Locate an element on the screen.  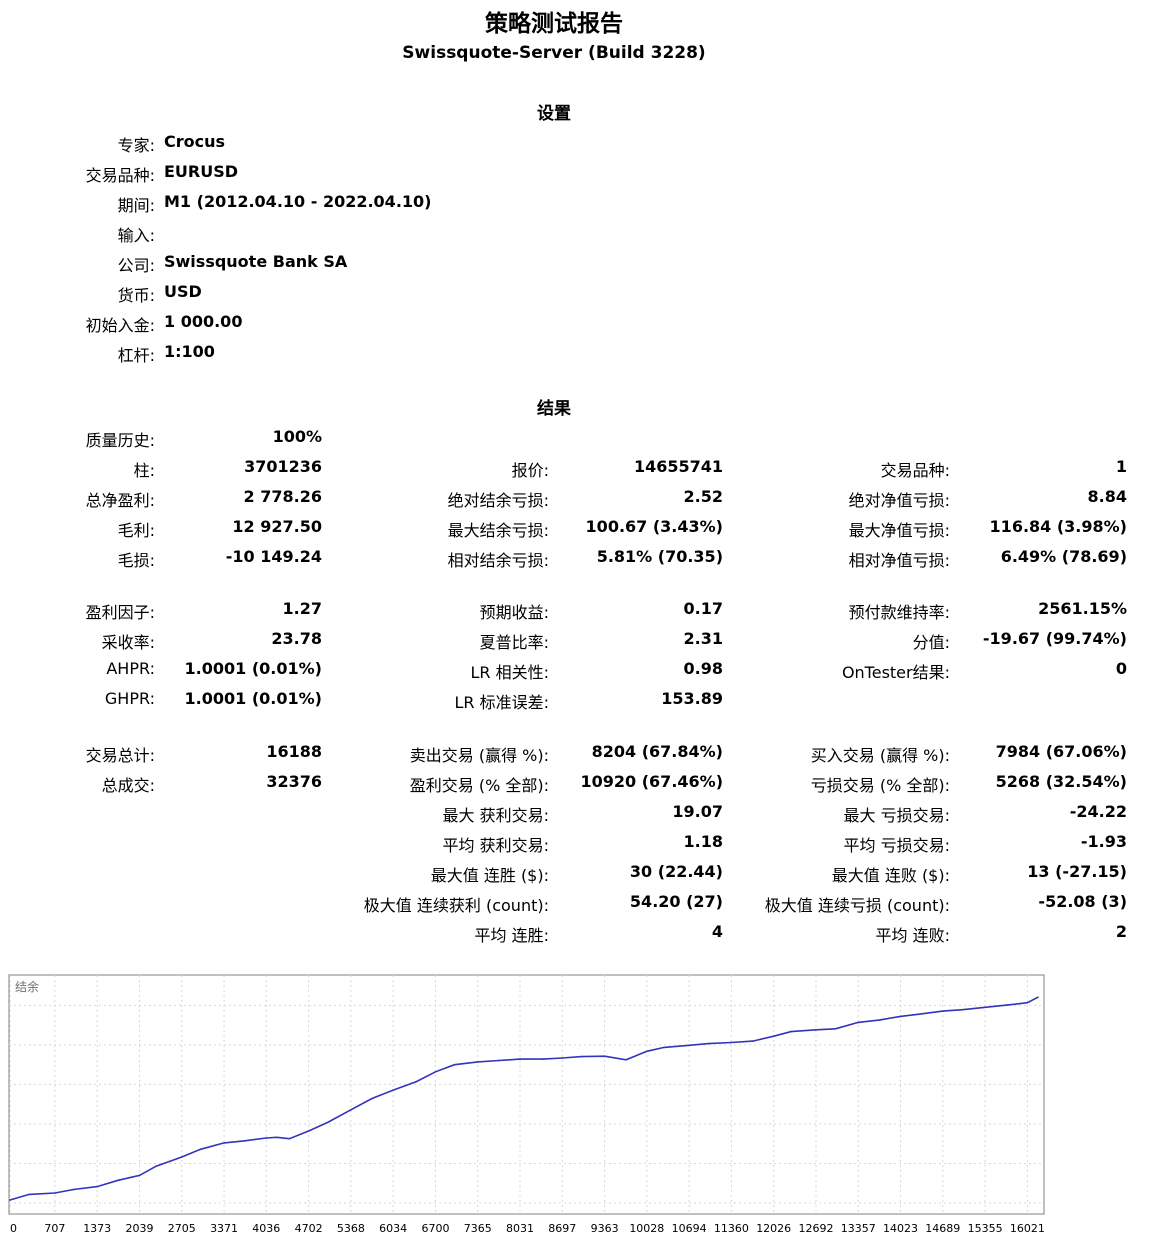
settings-value: 1 000.00 is located at coordinates (203, 321).